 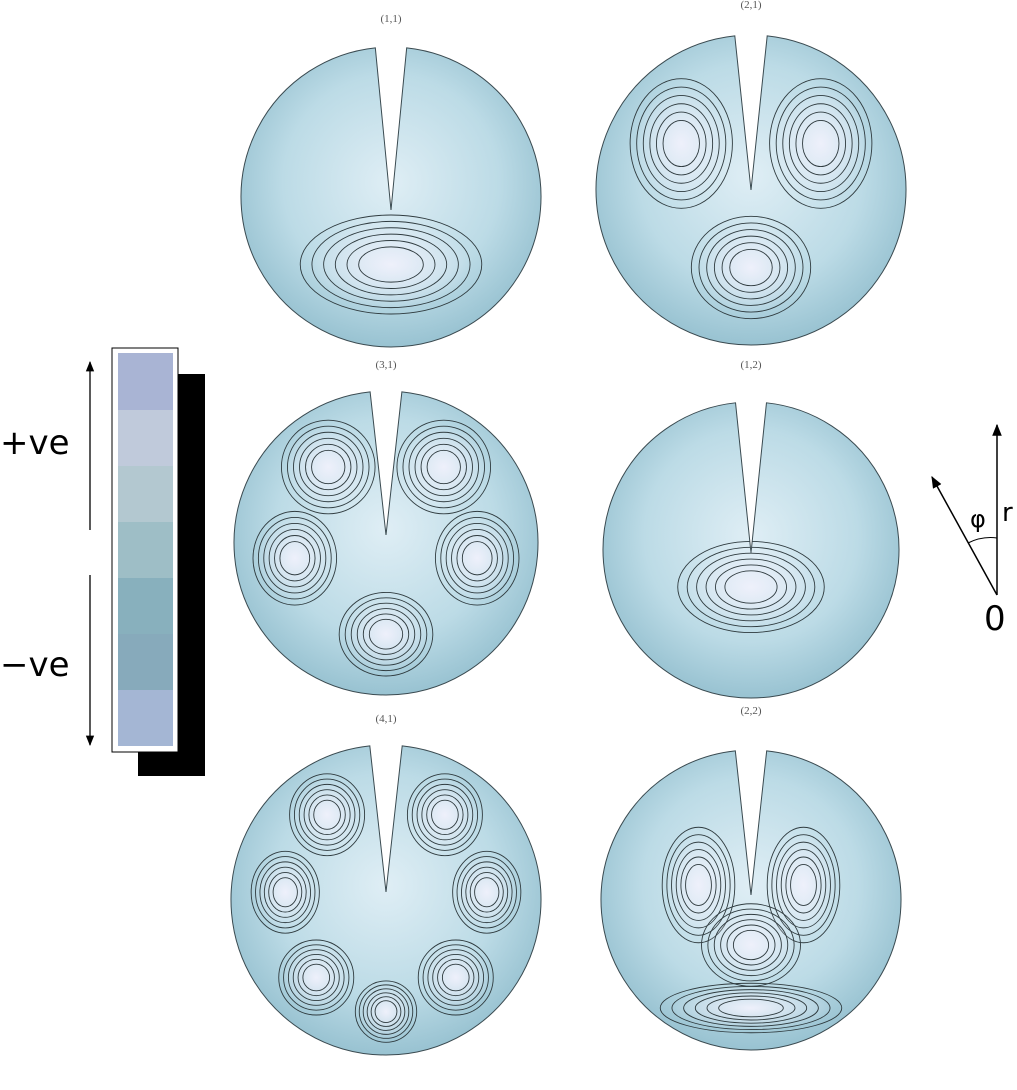 I want to click on negative-label: −ve, so click(x=35, y=665).